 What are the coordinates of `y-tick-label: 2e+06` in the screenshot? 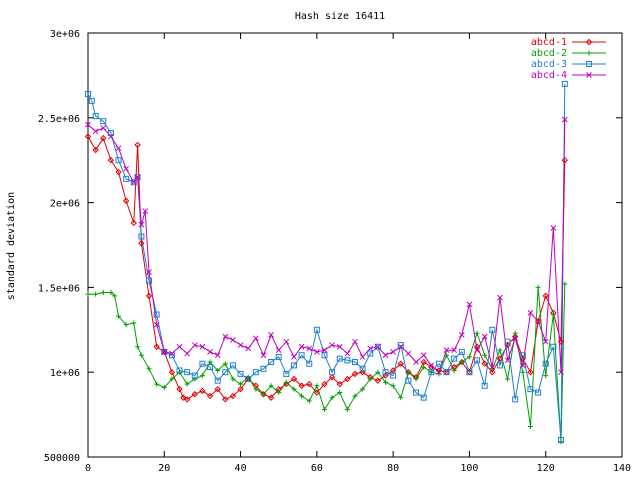 It's located at (65, 204).